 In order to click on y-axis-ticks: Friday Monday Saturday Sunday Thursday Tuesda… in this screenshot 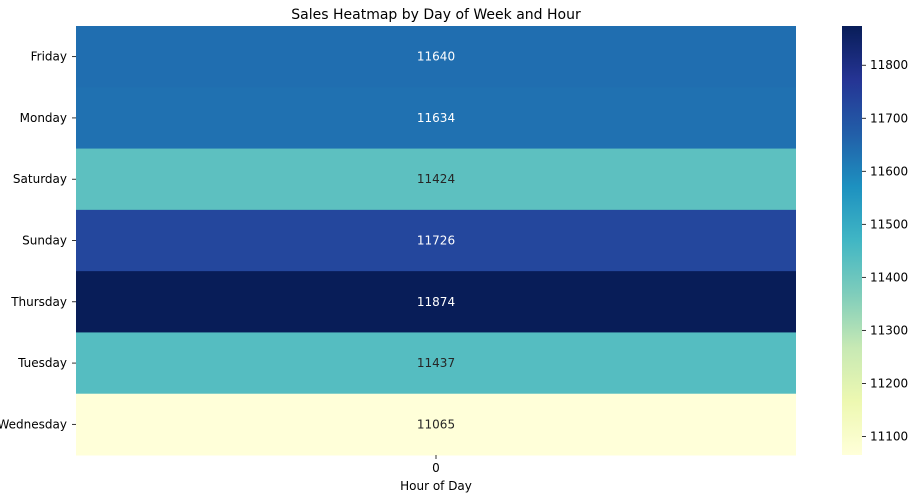, I will do `click(38, 240)`.